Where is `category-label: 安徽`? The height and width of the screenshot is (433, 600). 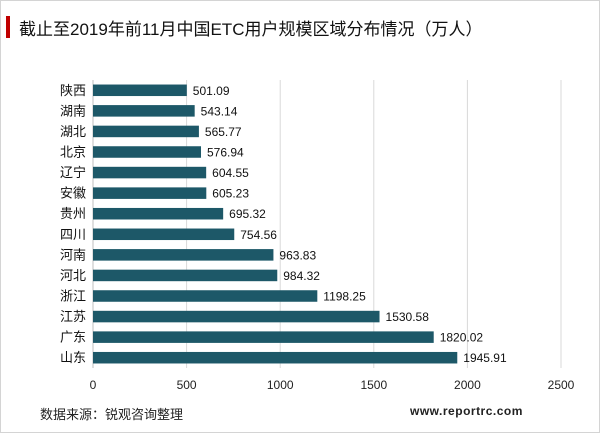 category-label: 安徽 is located at coordinates (73, 194).